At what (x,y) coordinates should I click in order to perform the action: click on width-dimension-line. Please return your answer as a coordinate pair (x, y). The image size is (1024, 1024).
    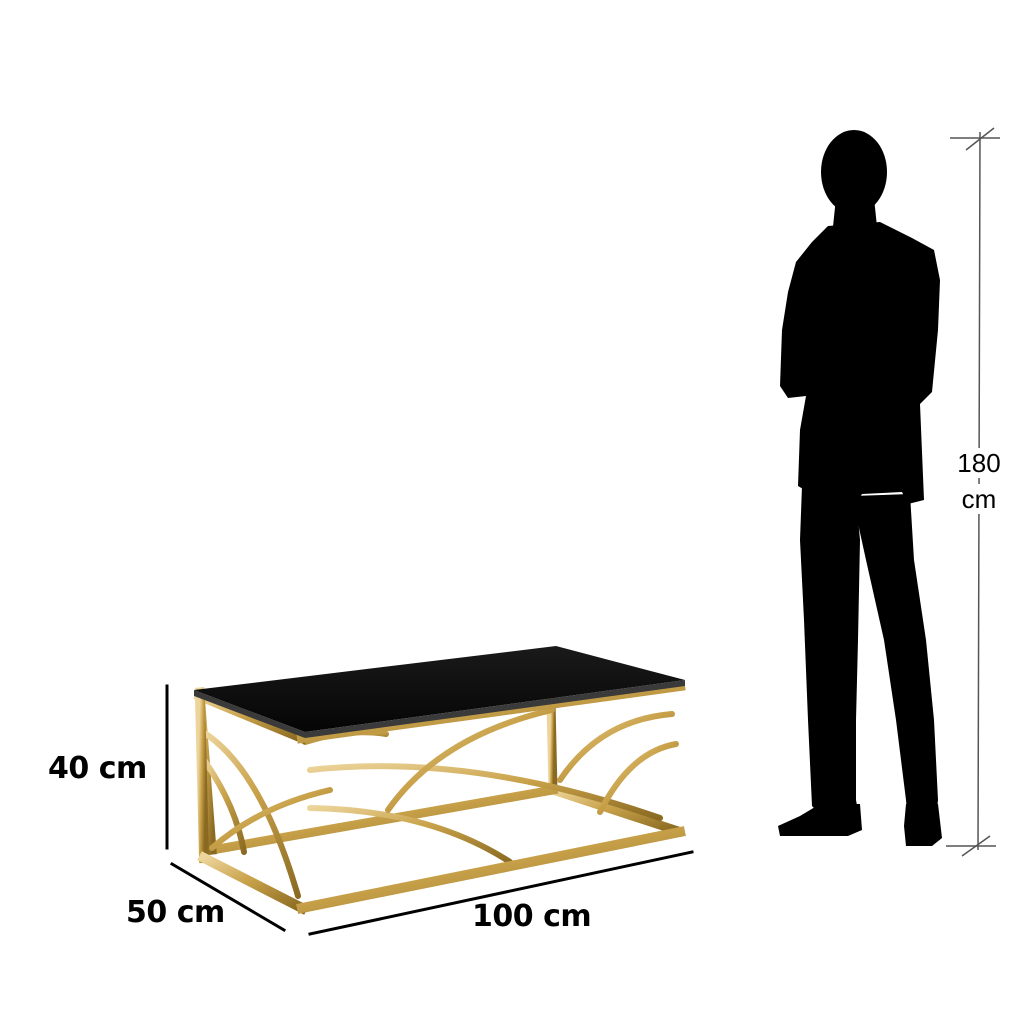
    Looking at the image, I should click on (501, 893).